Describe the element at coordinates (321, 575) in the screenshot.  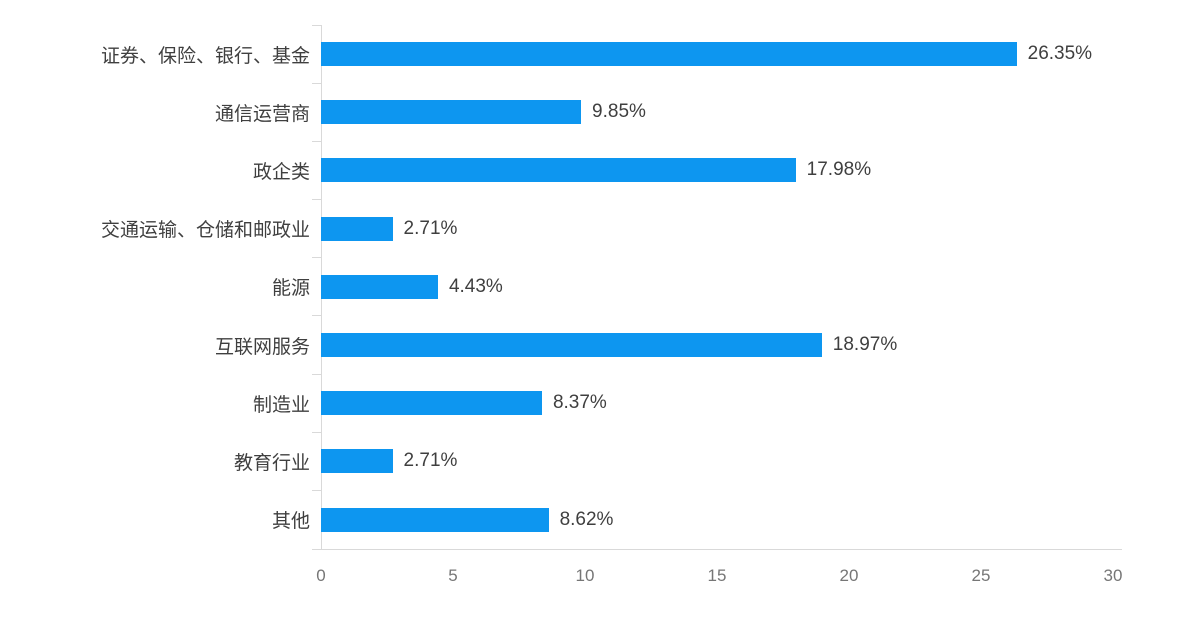
I see `x-tick-label: 0` at that location.